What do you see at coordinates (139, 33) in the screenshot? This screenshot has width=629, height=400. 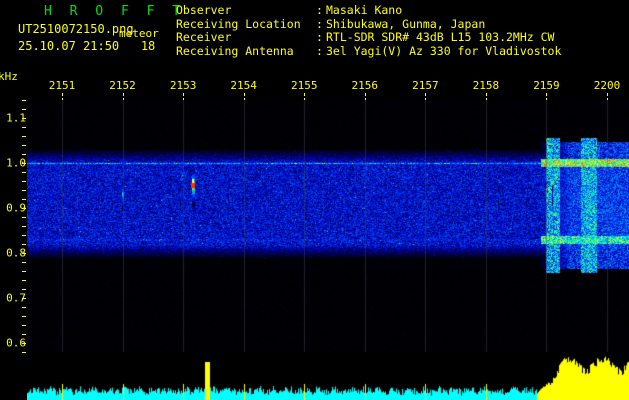 I see `event-type-label: meteor` at bounding box center [139, 33].